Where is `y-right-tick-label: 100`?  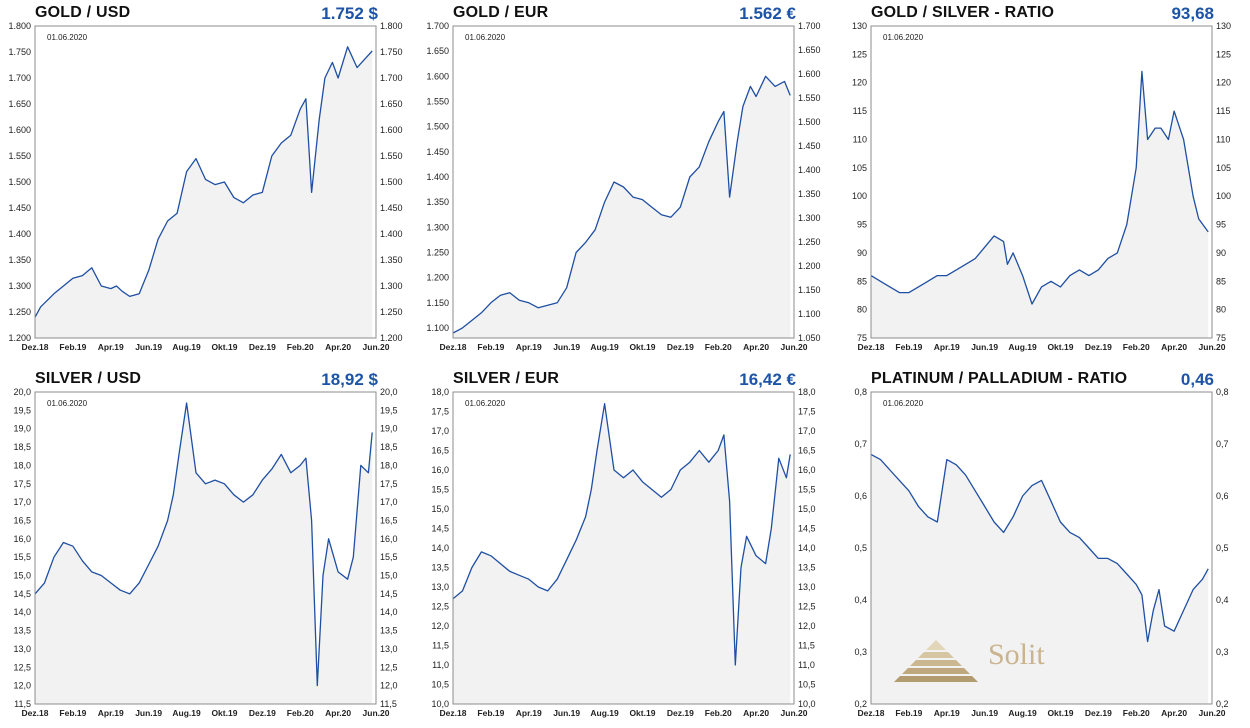 y-right-tick-label: 100 is located at coordinates (1223, 196).